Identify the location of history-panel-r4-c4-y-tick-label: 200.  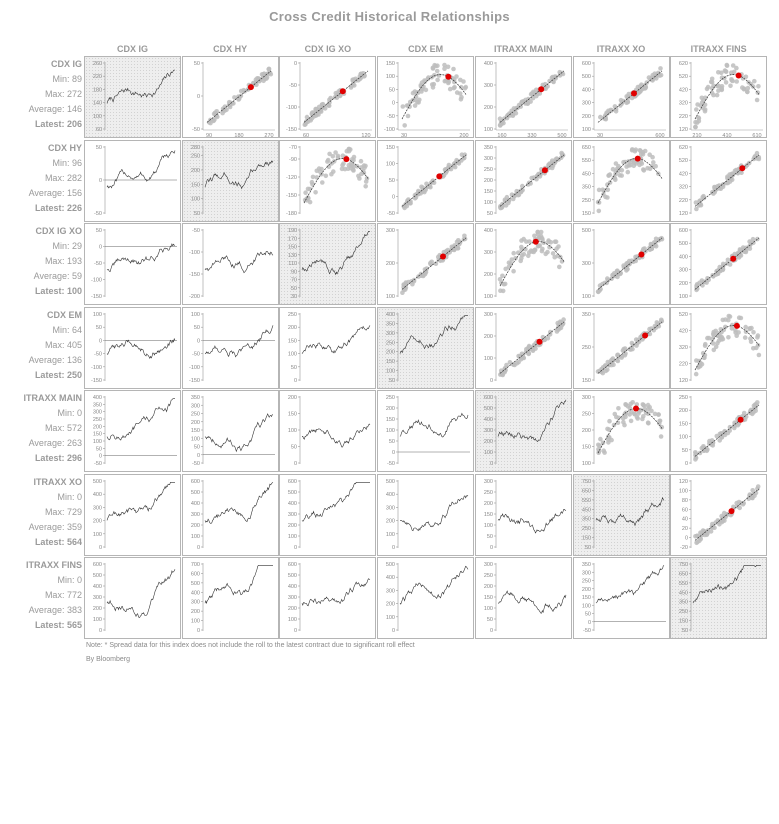
(488, 442).